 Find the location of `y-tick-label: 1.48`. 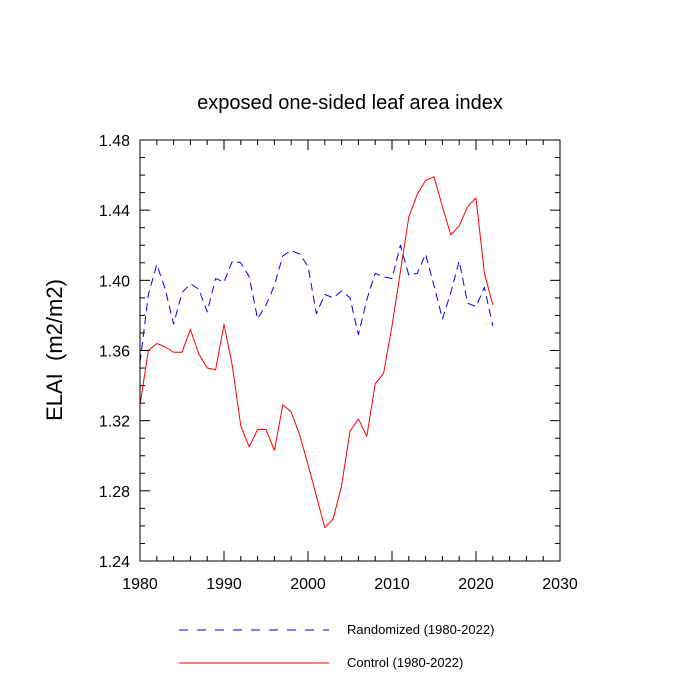

y-tick-label: 1.48 is located at coordinates (114, 141).